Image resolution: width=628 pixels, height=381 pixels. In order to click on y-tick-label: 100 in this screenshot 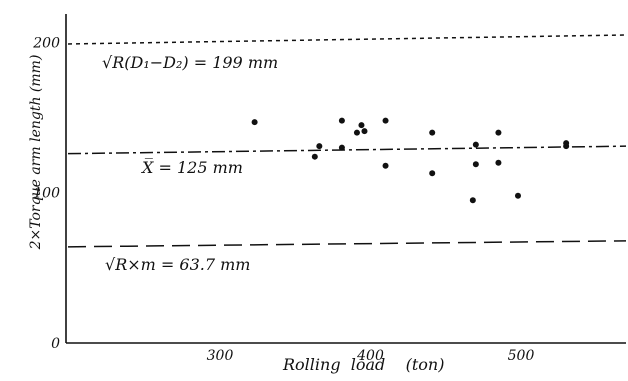, I will do `click(46, 194)`.